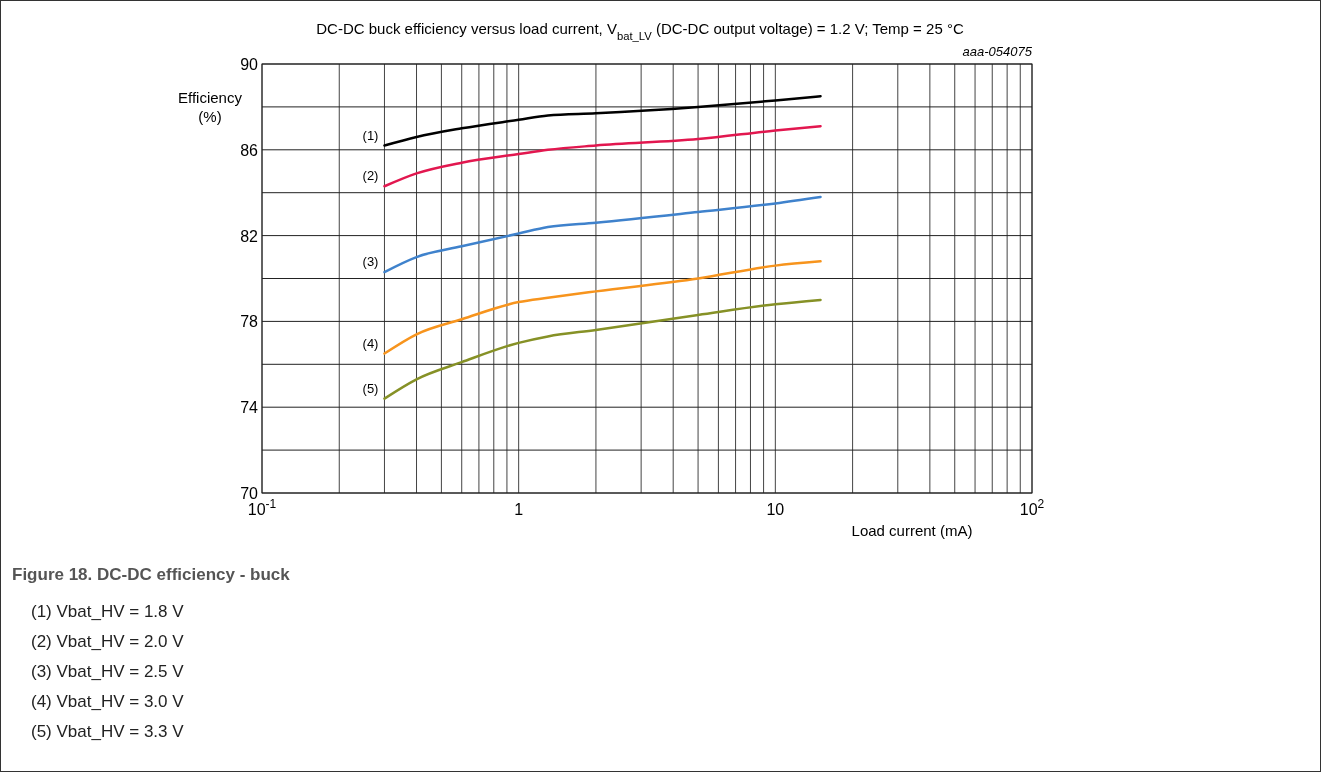 The height and width of the screenshot is (772, 1321). What do you see at coordinates (370, 388) in the screenshot?
I see `series-label: (5)` at bounding box center [370, 388].